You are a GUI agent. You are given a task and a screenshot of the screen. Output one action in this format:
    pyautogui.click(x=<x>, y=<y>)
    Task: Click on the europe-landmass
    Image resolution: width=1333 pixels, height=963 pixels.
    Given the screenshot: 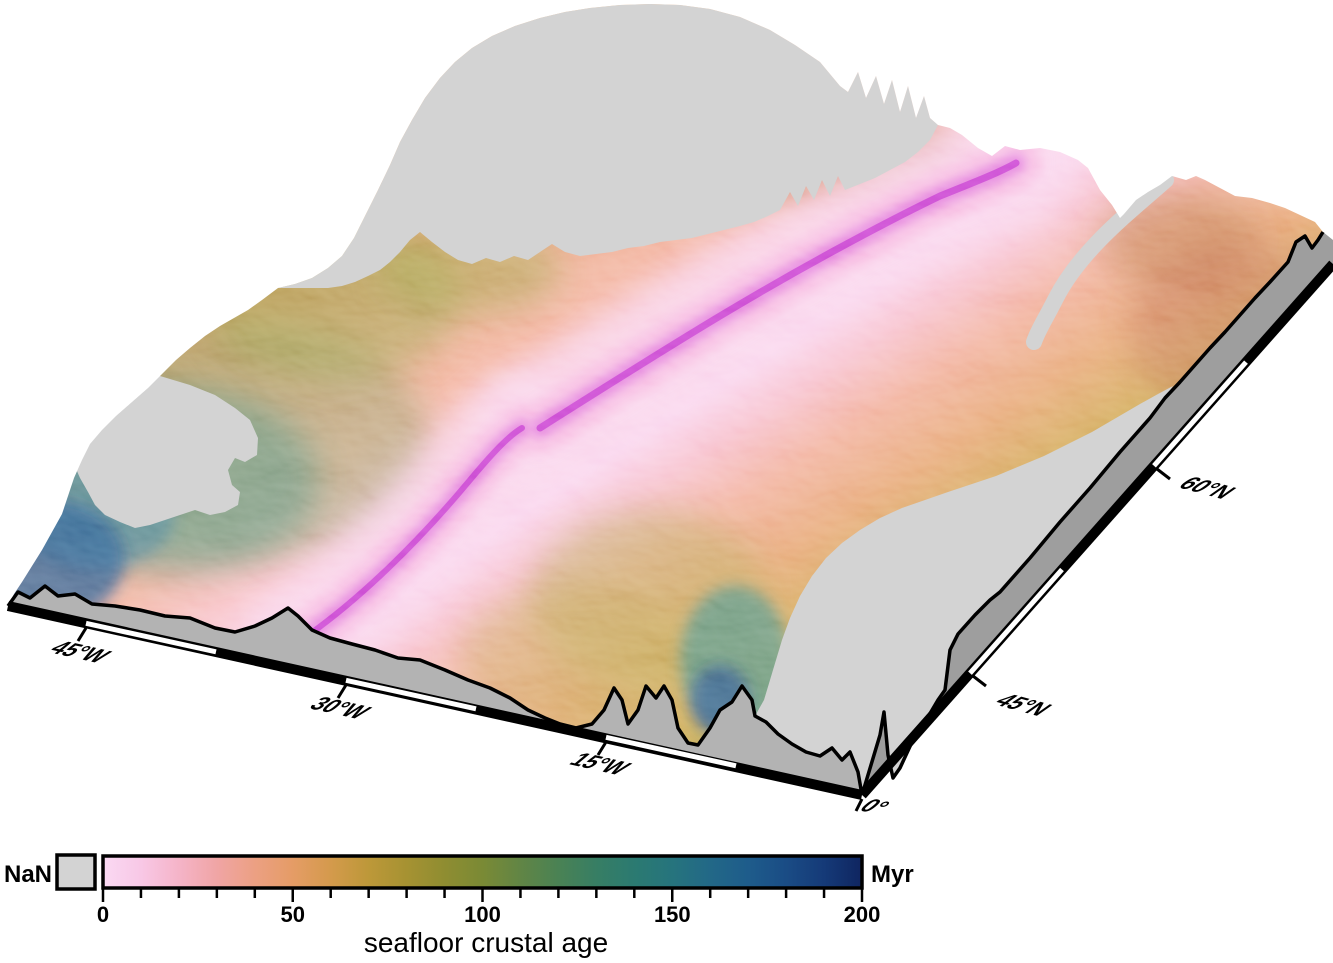 What is the action you would take?
    pyautogui.click(x=964, y=590)
    